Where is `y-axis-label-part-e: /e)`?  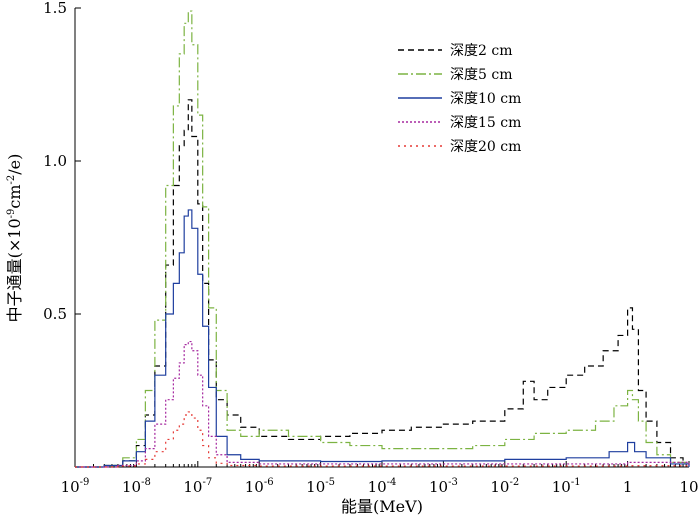 y-axis-label-part-e: /e) is located at coordinates (14, 164).